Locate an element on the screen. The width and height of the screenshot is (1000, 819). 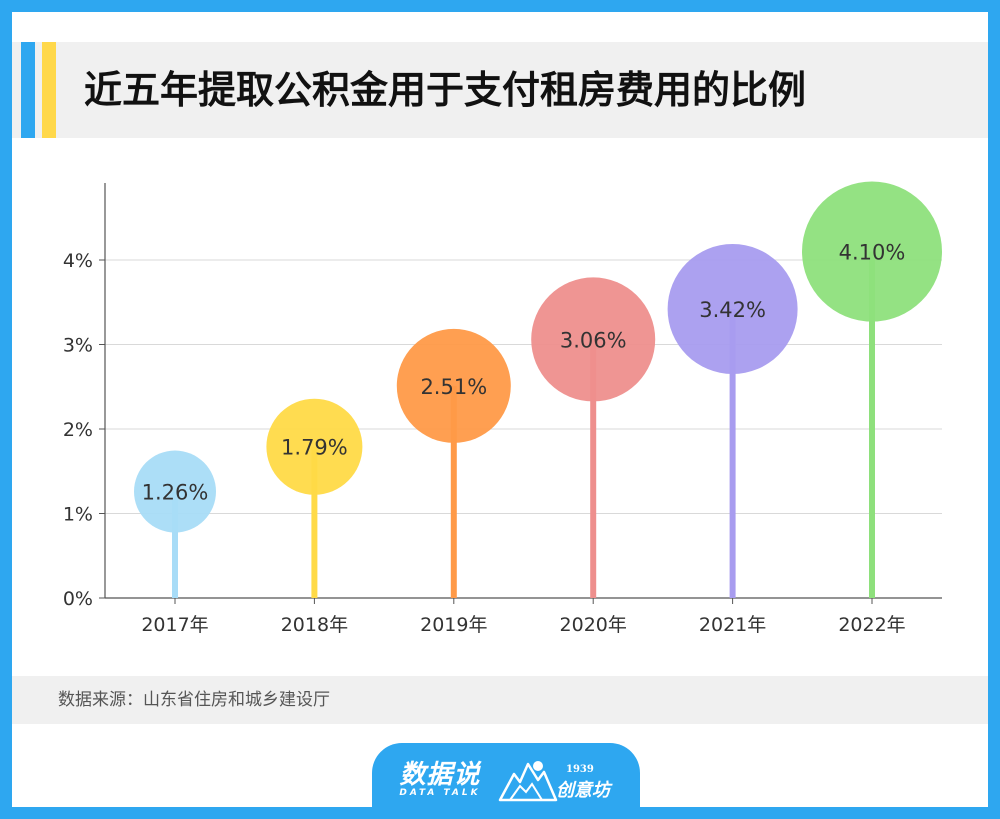
title-bar is located at coordinates (500, 90).